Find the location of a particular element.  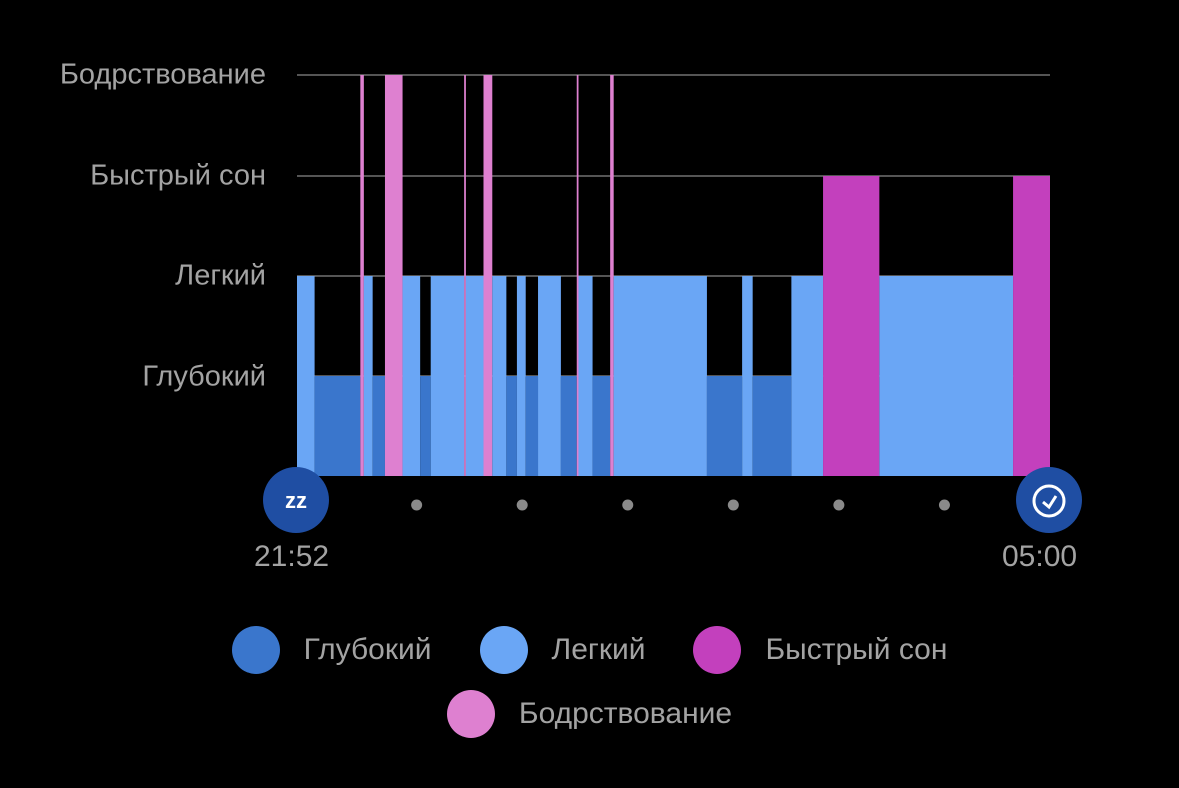

zzz-sleep-icon: zz is located at coordinates (296, 500).